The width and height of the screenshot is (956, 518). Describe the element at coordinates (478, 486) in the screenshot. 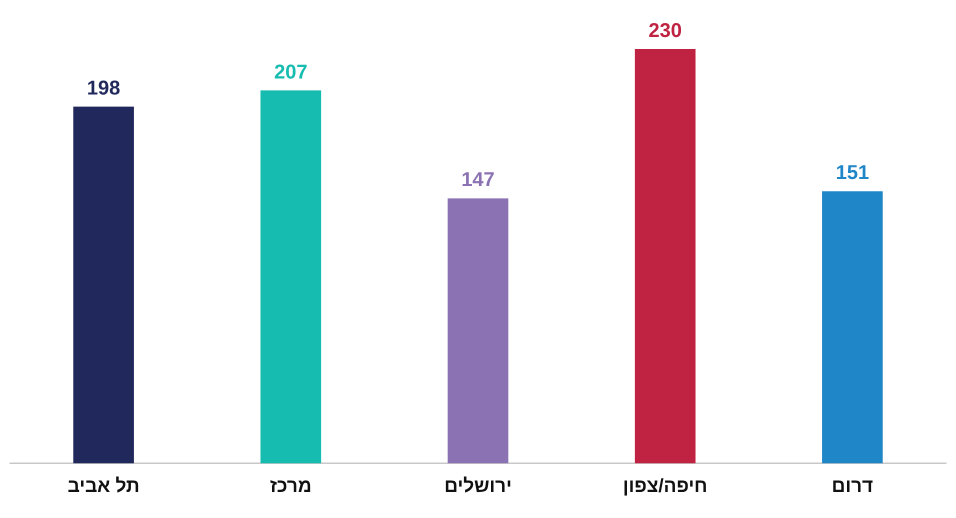

I see `x-tick-label: ירושלים` at that location.